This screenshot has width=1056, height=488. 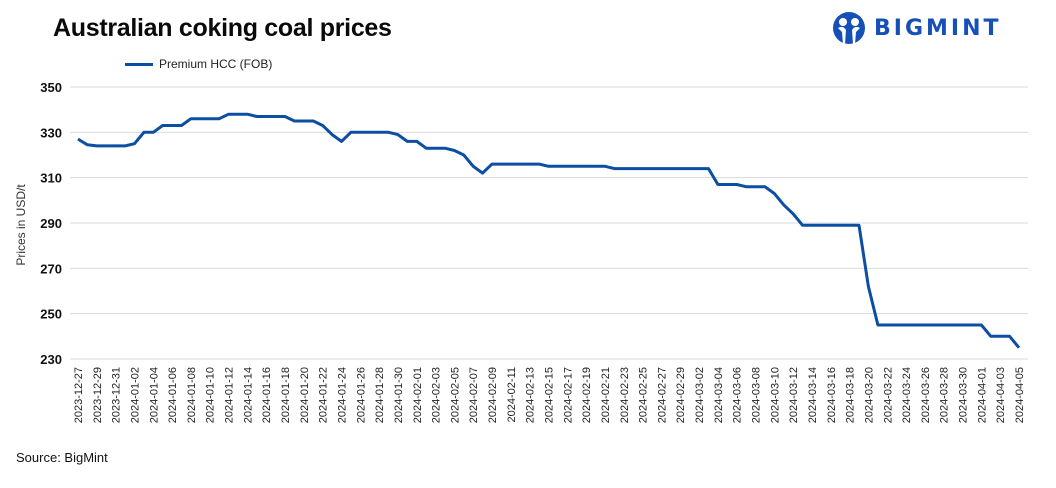 I want to click on x-tick-label: 2024-02-29, so click(x=681, y=395).